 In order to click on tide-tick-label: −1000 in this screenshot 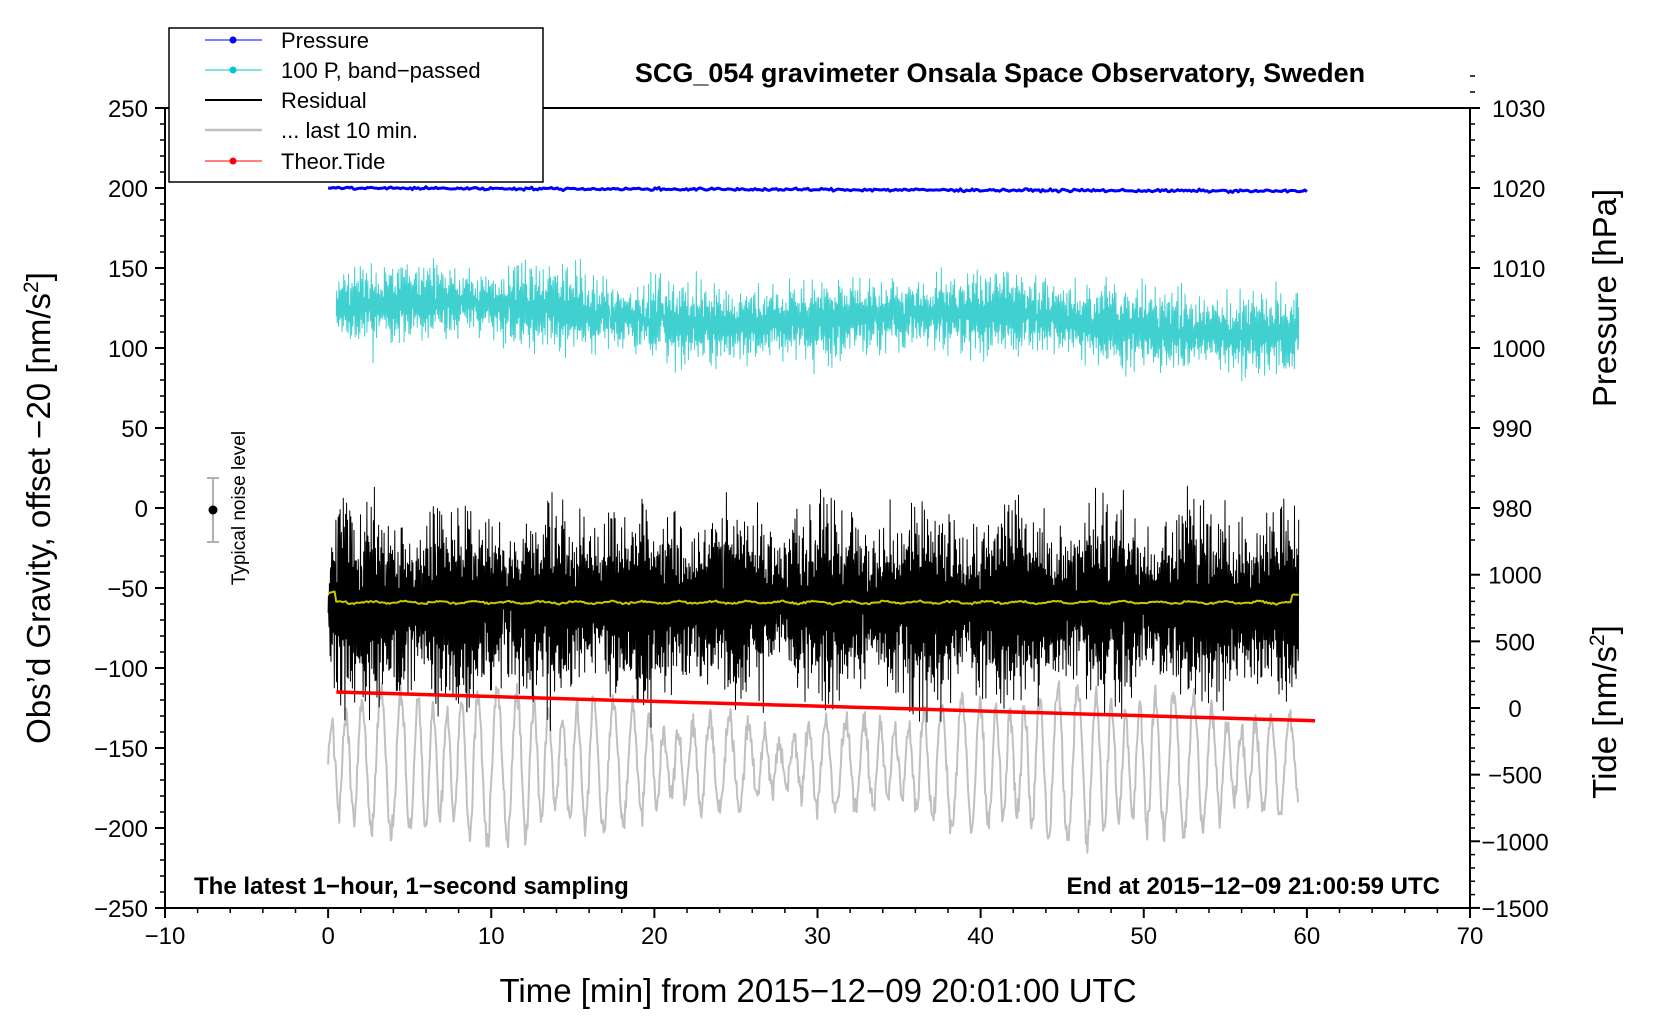, I will do `click(1514, 842)`.